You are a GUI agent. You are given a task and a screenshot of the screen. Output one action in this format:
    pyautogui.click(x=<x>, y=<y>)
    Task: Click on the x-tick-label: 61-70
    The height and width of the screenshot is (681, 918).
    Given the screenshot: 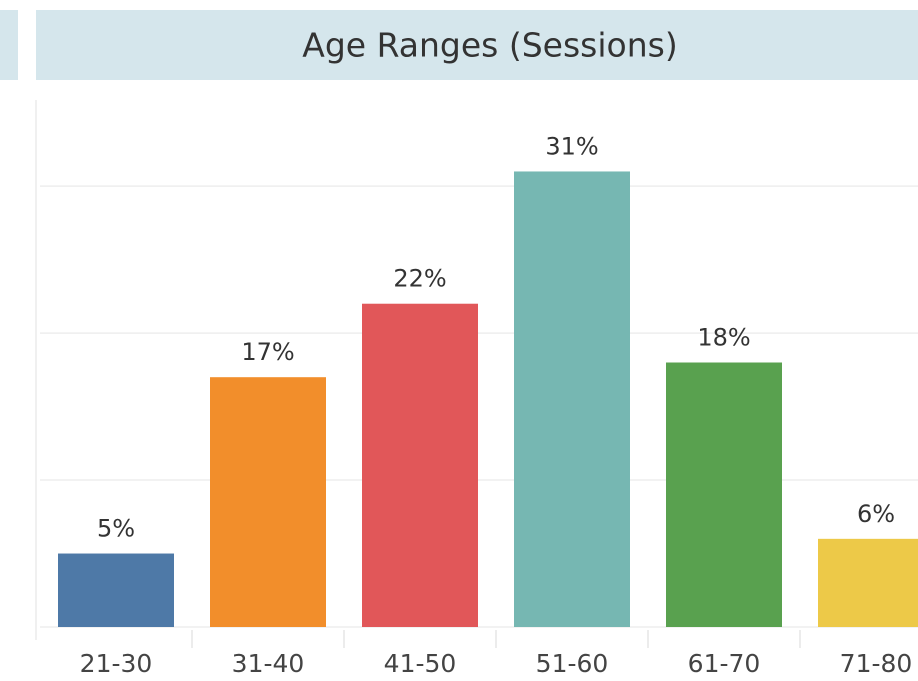 What is the action you would take?
    pyautogui.click(x=724, y=663)
    